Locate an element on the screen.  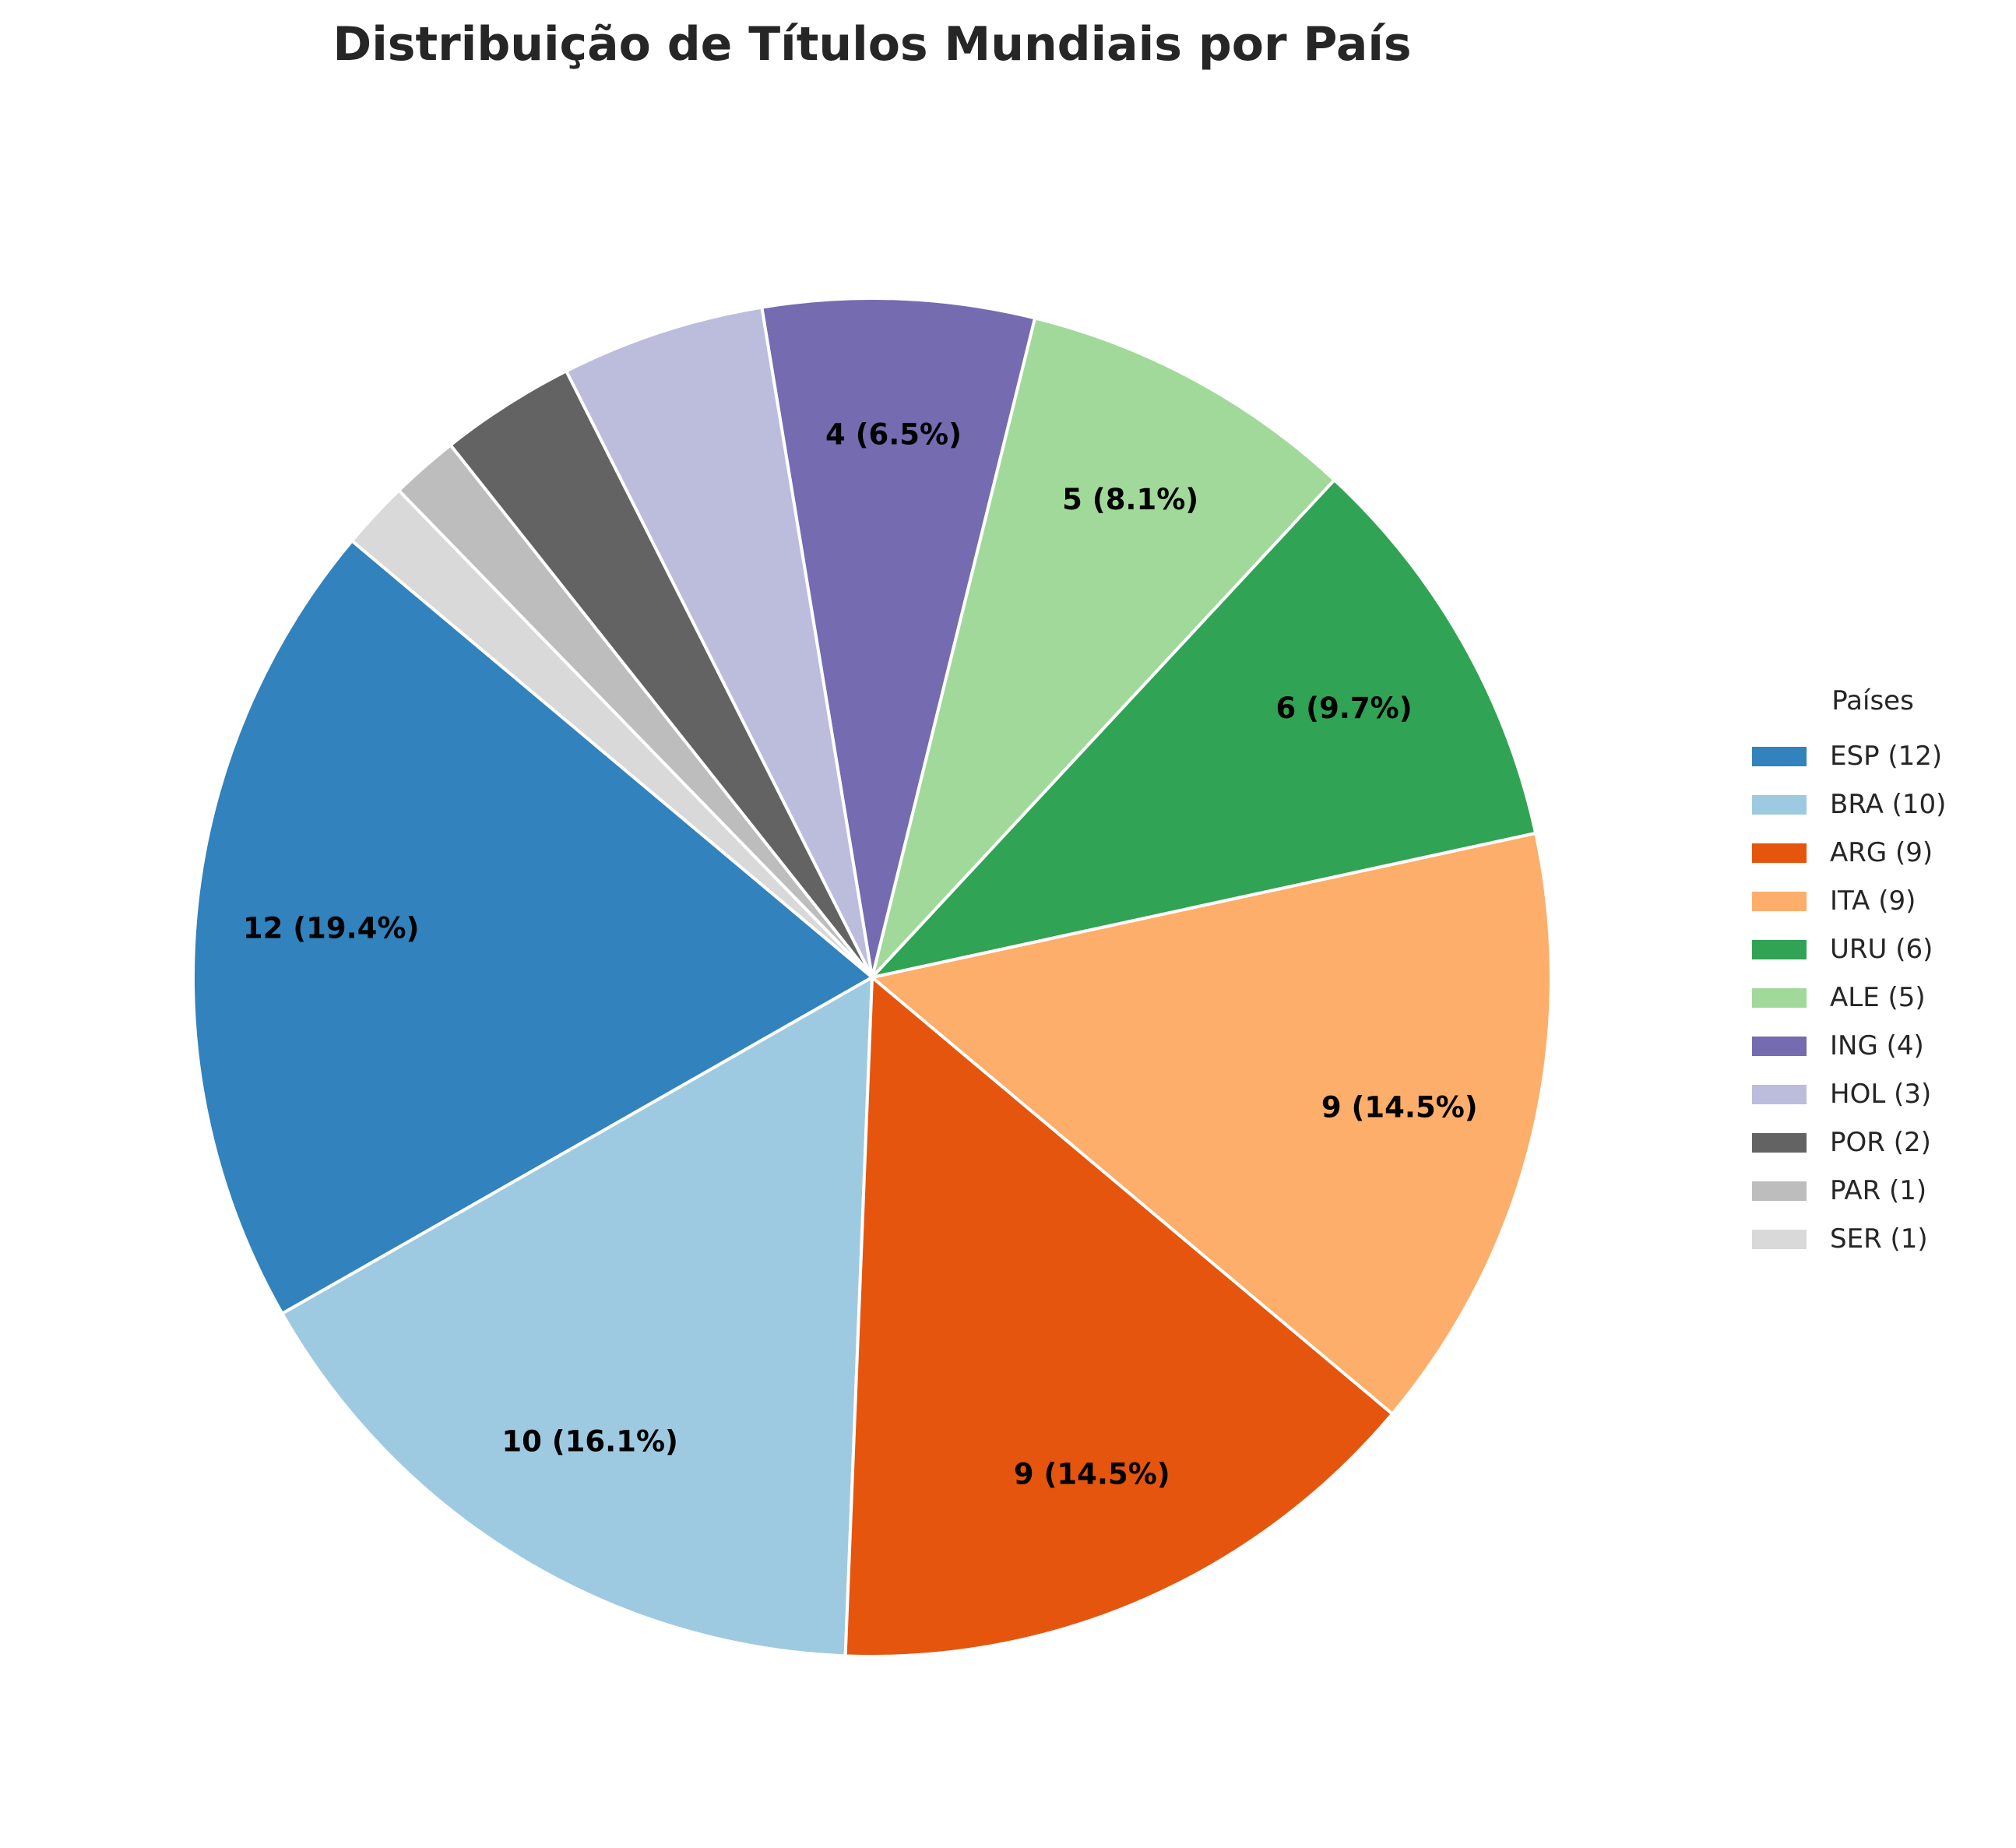
slice-label-ita: 9 (14.5%) is located at coordinates (1399, 1108).